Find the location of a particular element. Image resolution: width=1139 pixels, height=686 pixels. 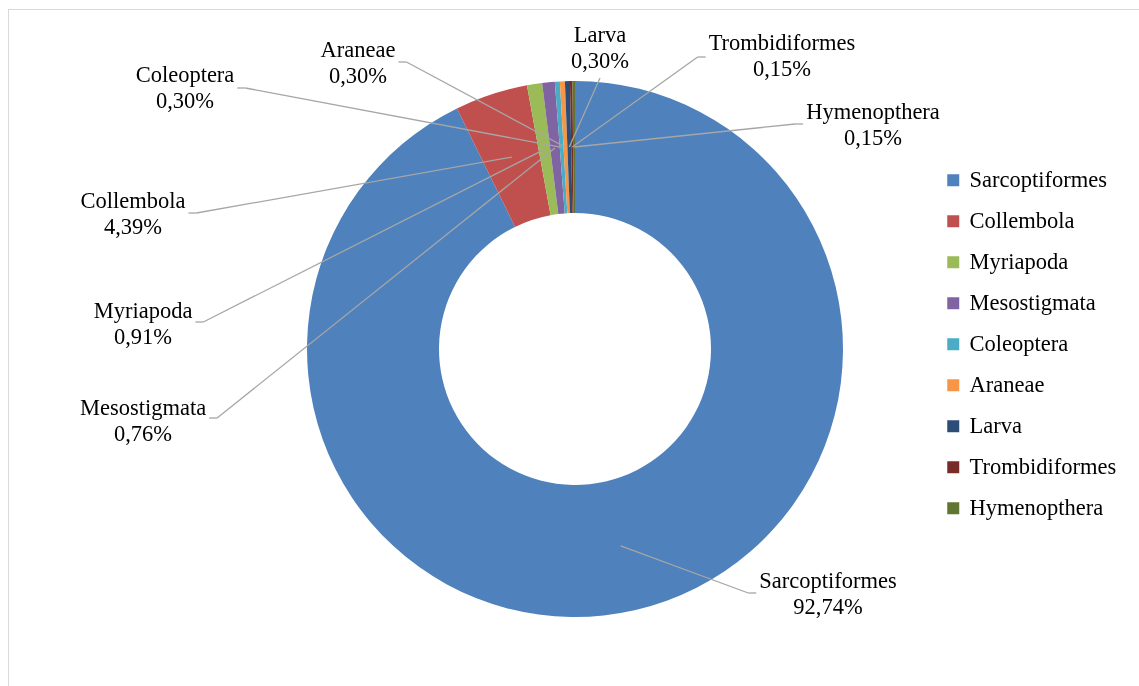

legend-label: Mesostigmata is located at coordinates (1032, 303).